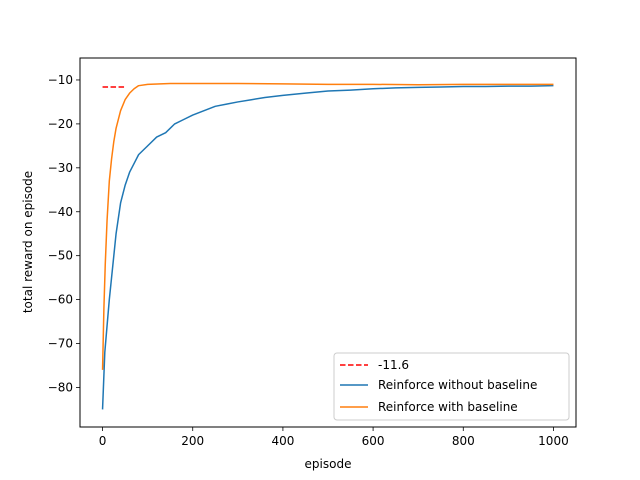 The width and height of the screenshot is (640, 480). Describe the element at coordinates (60, 300) in the screenshot. I see `y-tick-label: −60` at that location.